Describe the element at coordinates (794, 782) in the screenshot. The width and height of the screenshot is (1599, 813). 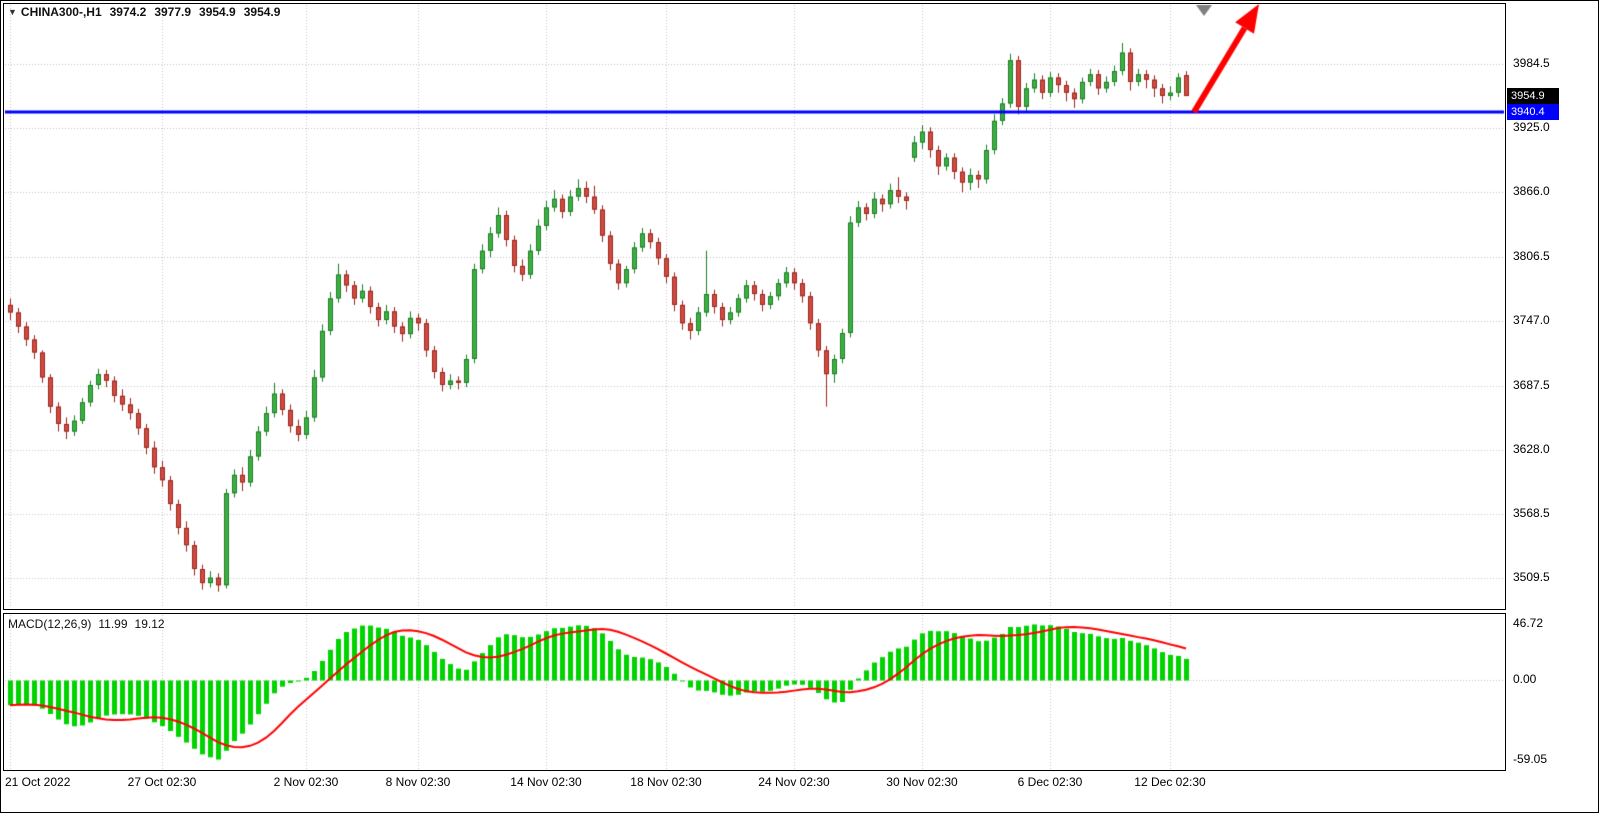
I see `time-axis-label: 24 Nov 02:30` at that location.